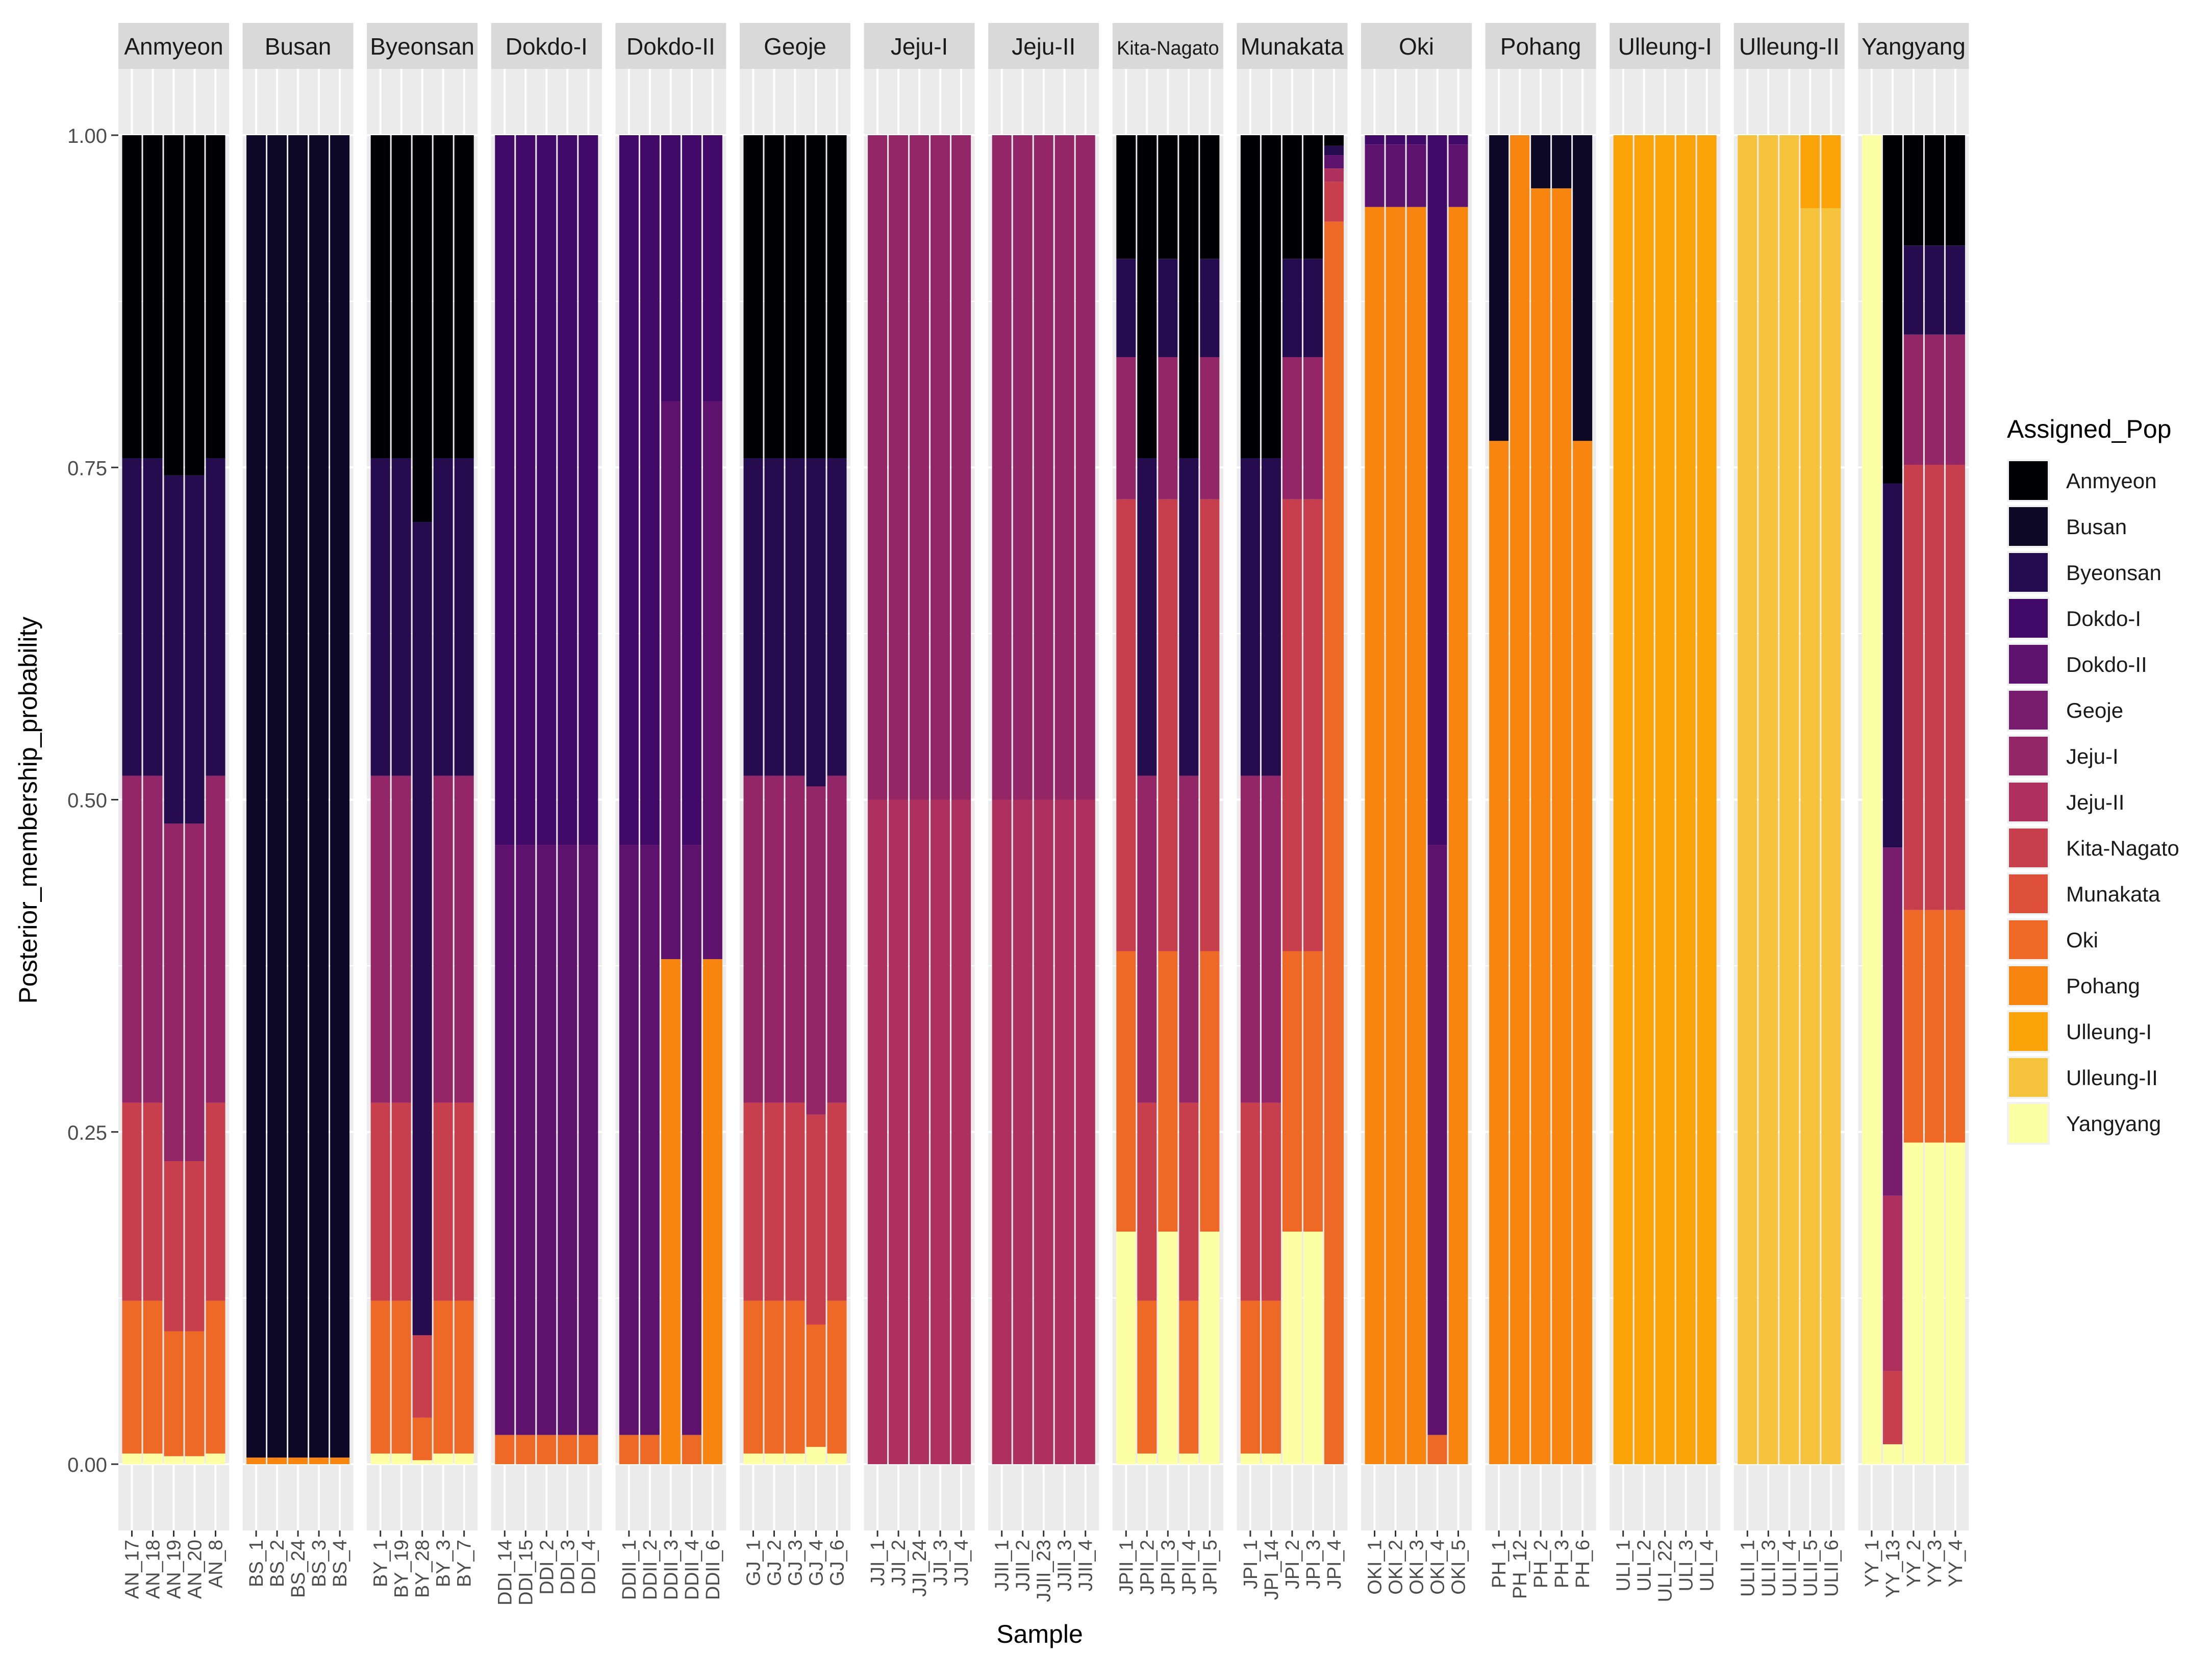  Describe the element at coordinates (1292, 1565) in the screenshot. I see `x-tick-label: JPI_2` at that location.